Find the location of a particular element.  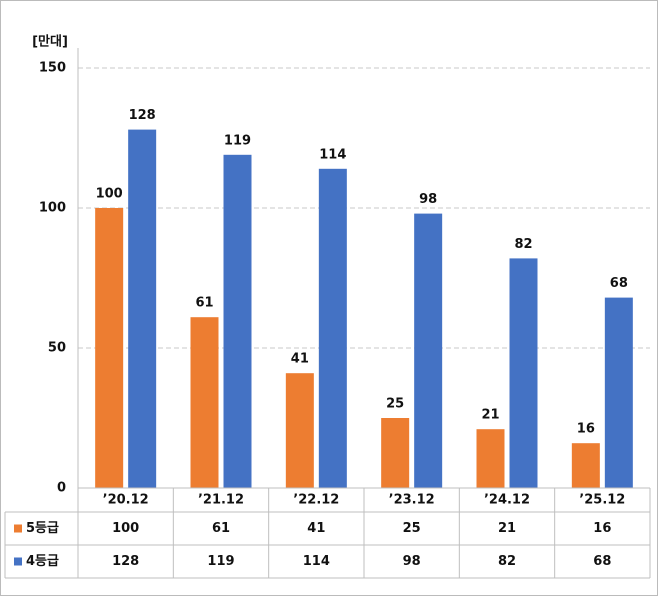

value-label: 61 is located at coordinates (204, 303).